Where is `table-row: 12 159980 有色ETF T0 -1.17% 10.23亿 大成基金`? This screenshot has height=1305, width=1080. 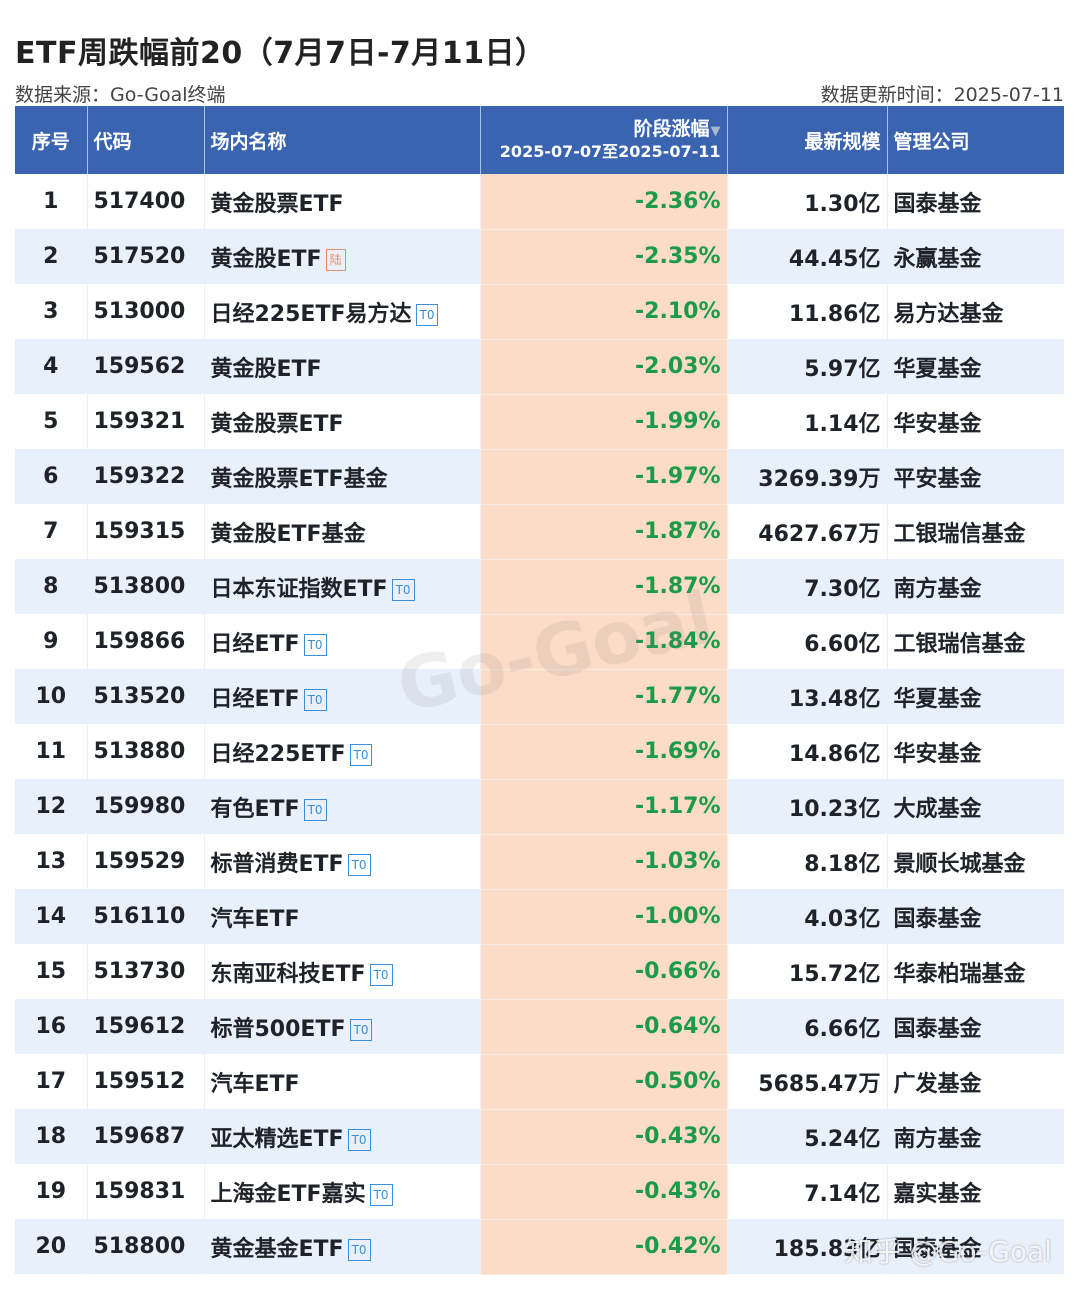 table-row: 12 159980 有色ETF T0 -1.17% 10.23亿 大成基金 is located at coordinates (539, 807).